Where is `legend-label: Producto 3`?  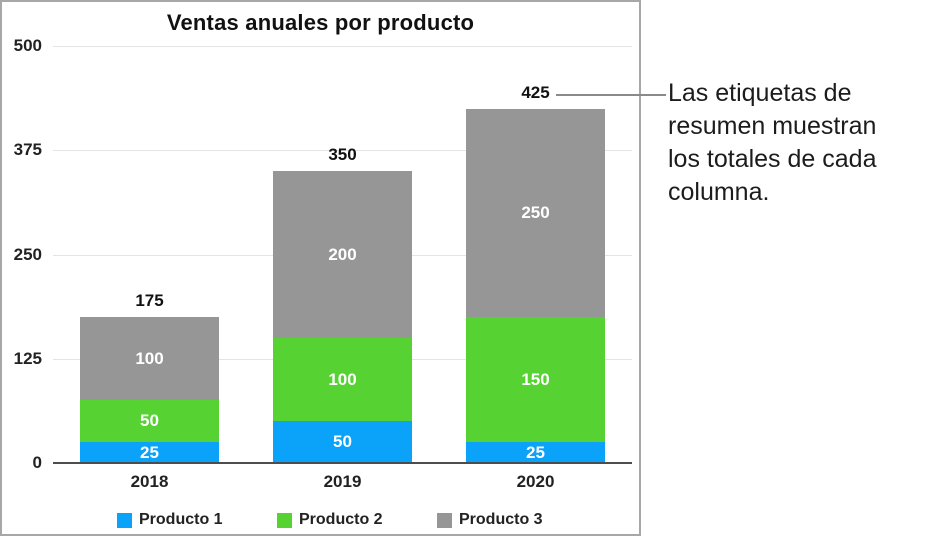
legend-label: Producto 3 is located at coordinates (501, 519).